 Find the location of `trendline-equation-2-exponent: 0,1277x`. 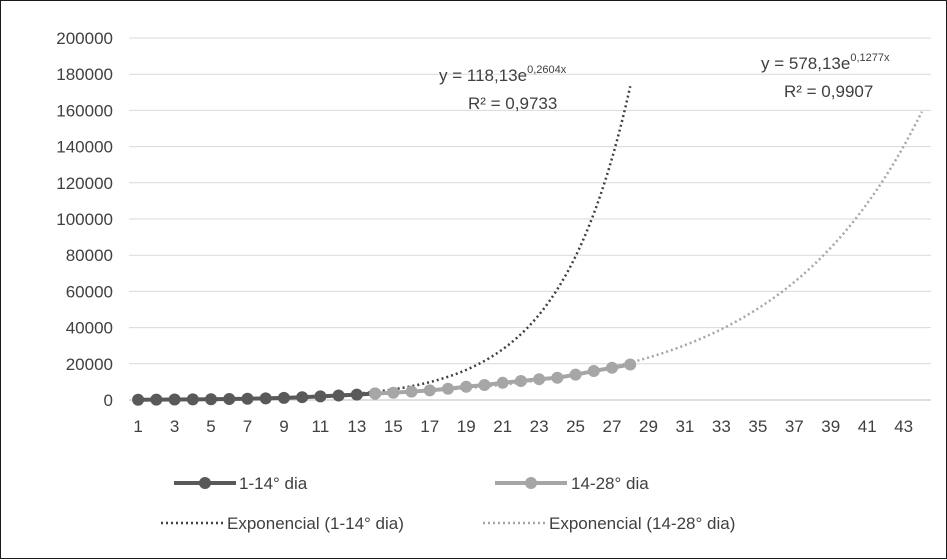

trendline-equation-2-exponent: 0,1277x is located at coordinates (870, 58).